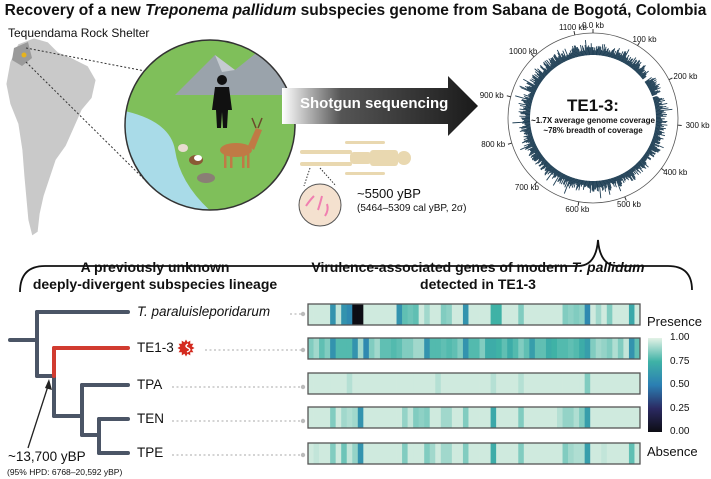 The width and height of the screenshot is (711, 479). Describe the element at coordinates (680, 337) in the screenshot. I see `legend-tick-label: 1.00` at that location.